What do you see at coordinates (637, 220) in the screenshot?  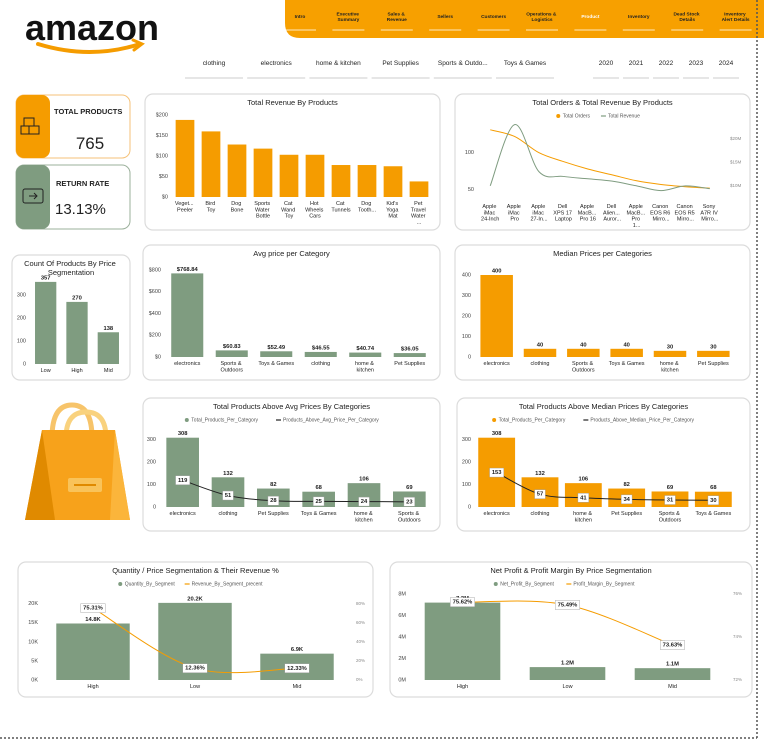 I see `text-line: Pro` at bounding box center [637, 220].